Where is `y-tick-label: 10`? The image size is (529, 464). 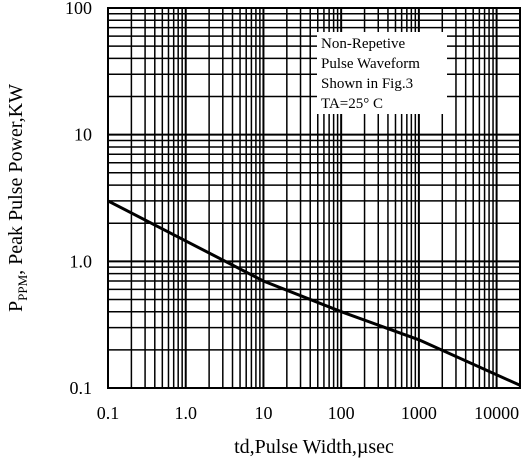
y-tick-label: 10 is located at coordinates (83, 135).